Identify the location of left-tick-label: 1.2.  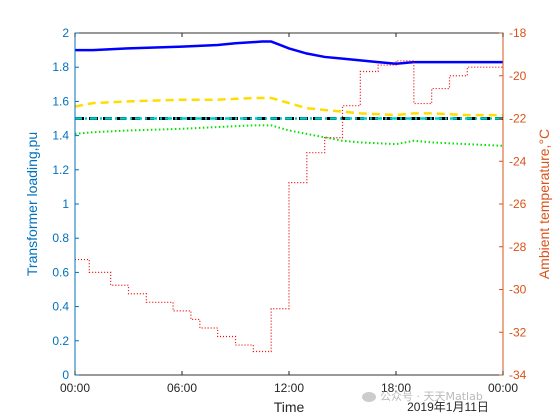
(60, 170).